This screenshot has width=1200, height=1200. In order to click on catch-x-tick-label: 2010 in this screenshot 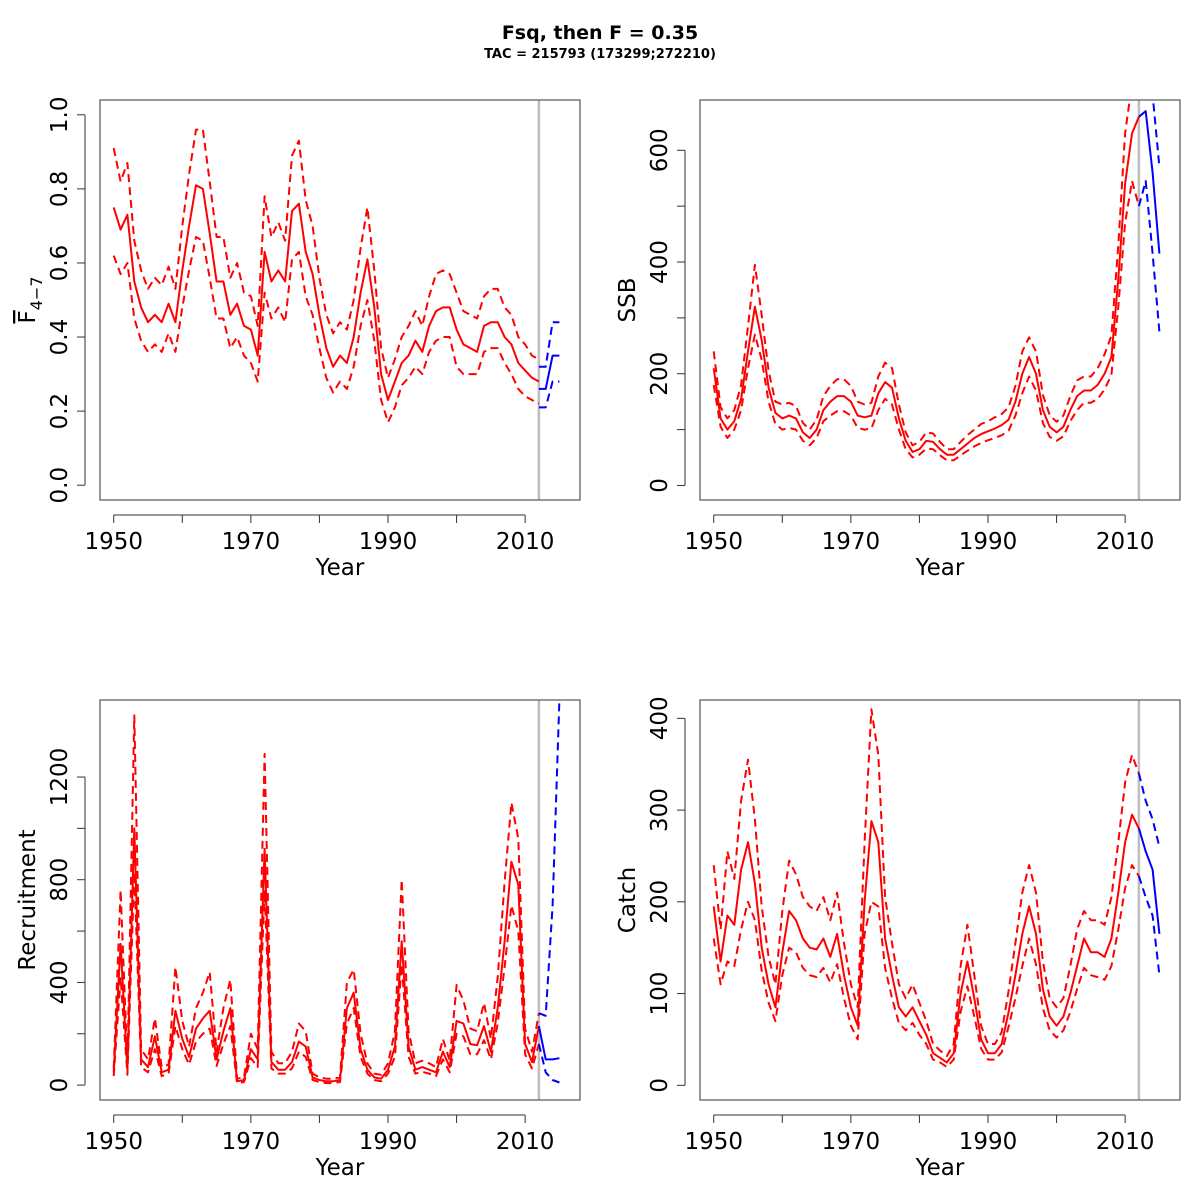, I will do `click(1125, 1142)`.